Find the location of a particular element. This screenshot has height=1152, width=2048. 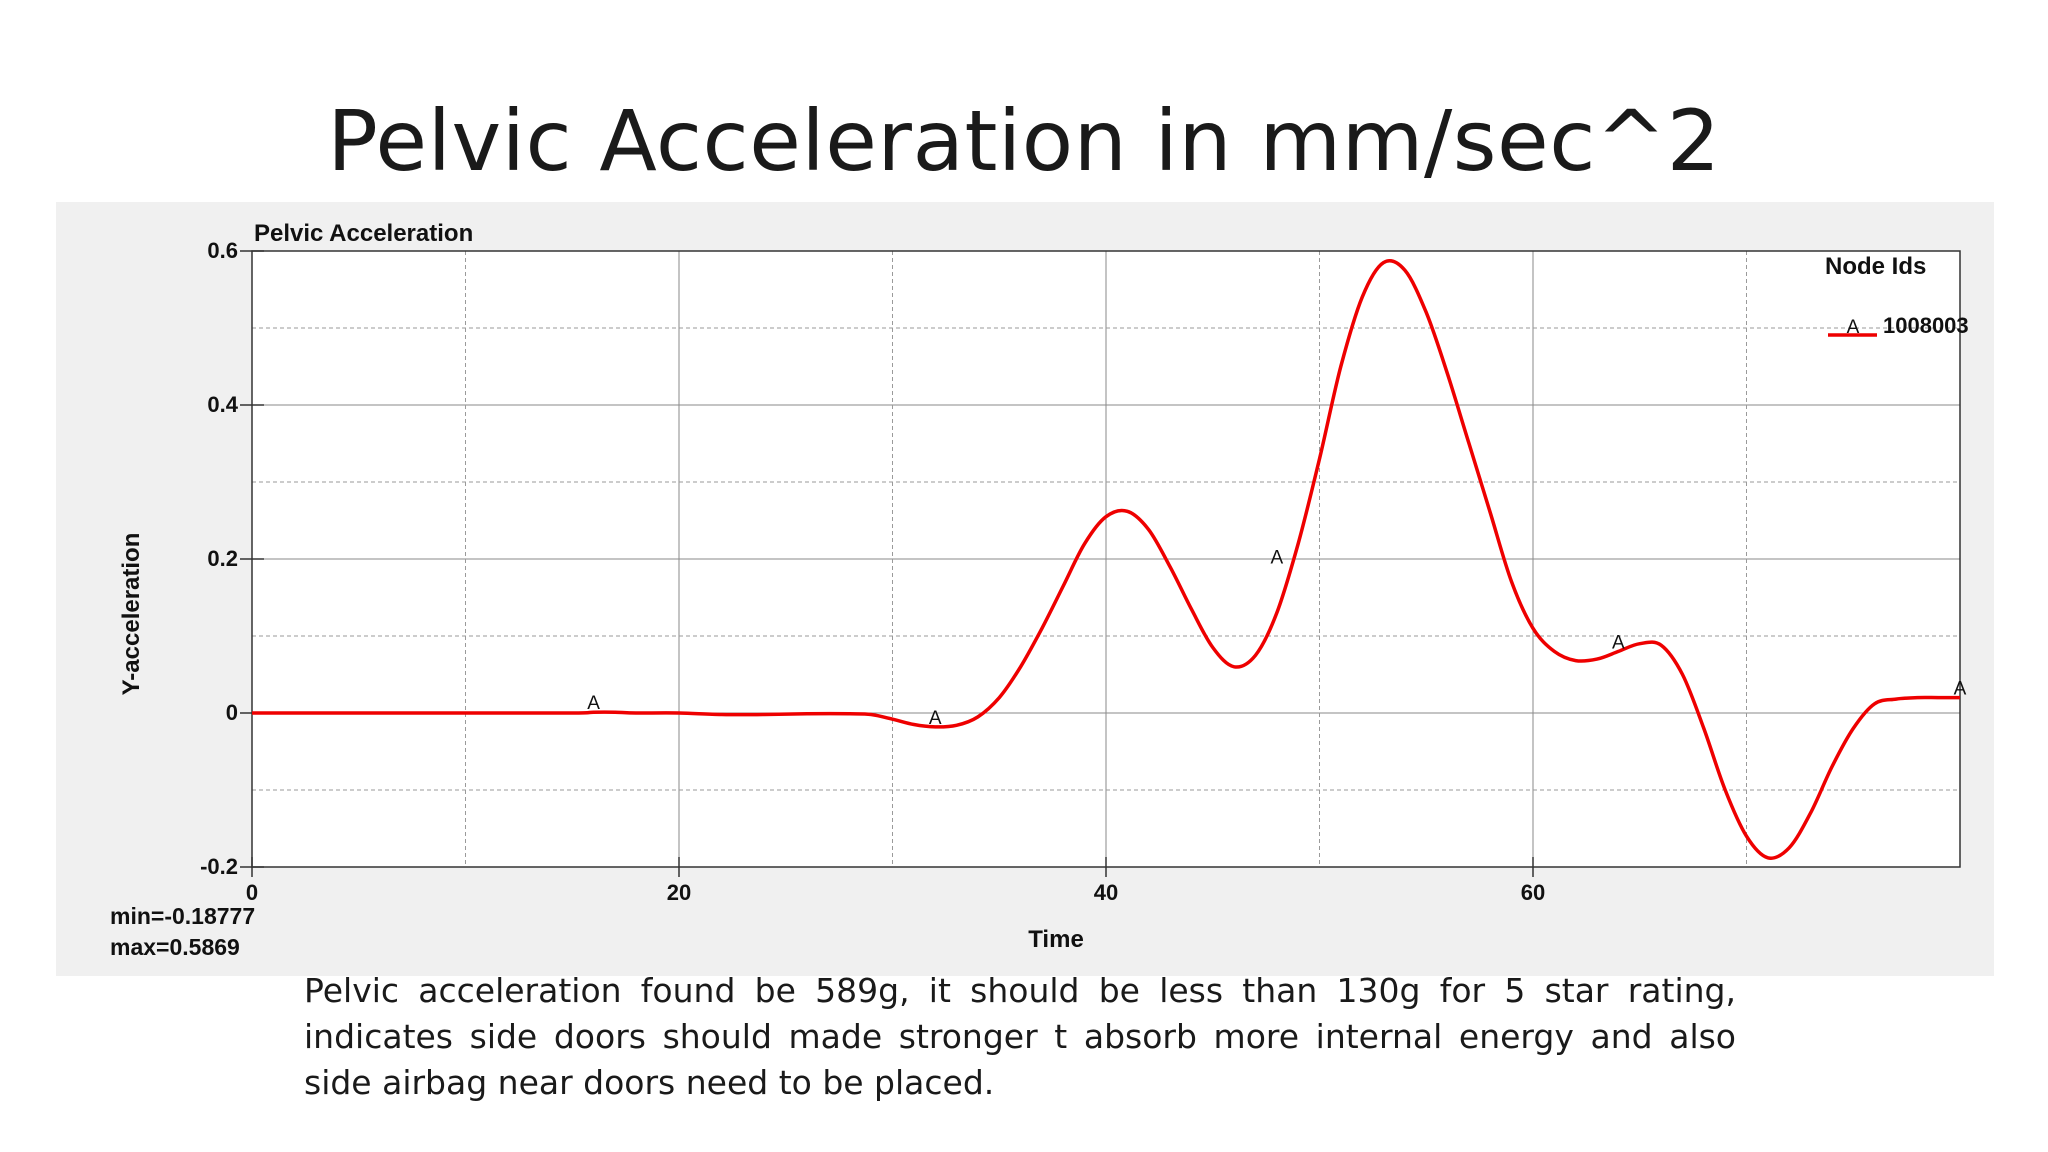

x-tick-label: 20 is located at coordinates (679, 892).